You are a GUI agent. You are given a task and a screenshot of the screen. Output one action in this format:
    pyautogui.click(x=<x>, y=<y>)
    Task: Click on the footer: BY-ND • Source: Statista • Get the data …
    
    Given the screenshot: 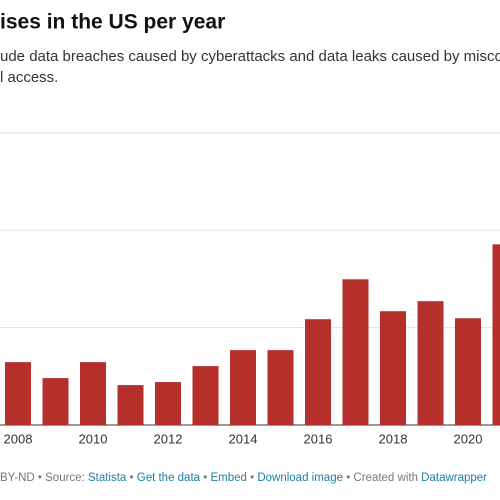 What is the action you would take?
    pyautogui.click(x=243, y=478)
    